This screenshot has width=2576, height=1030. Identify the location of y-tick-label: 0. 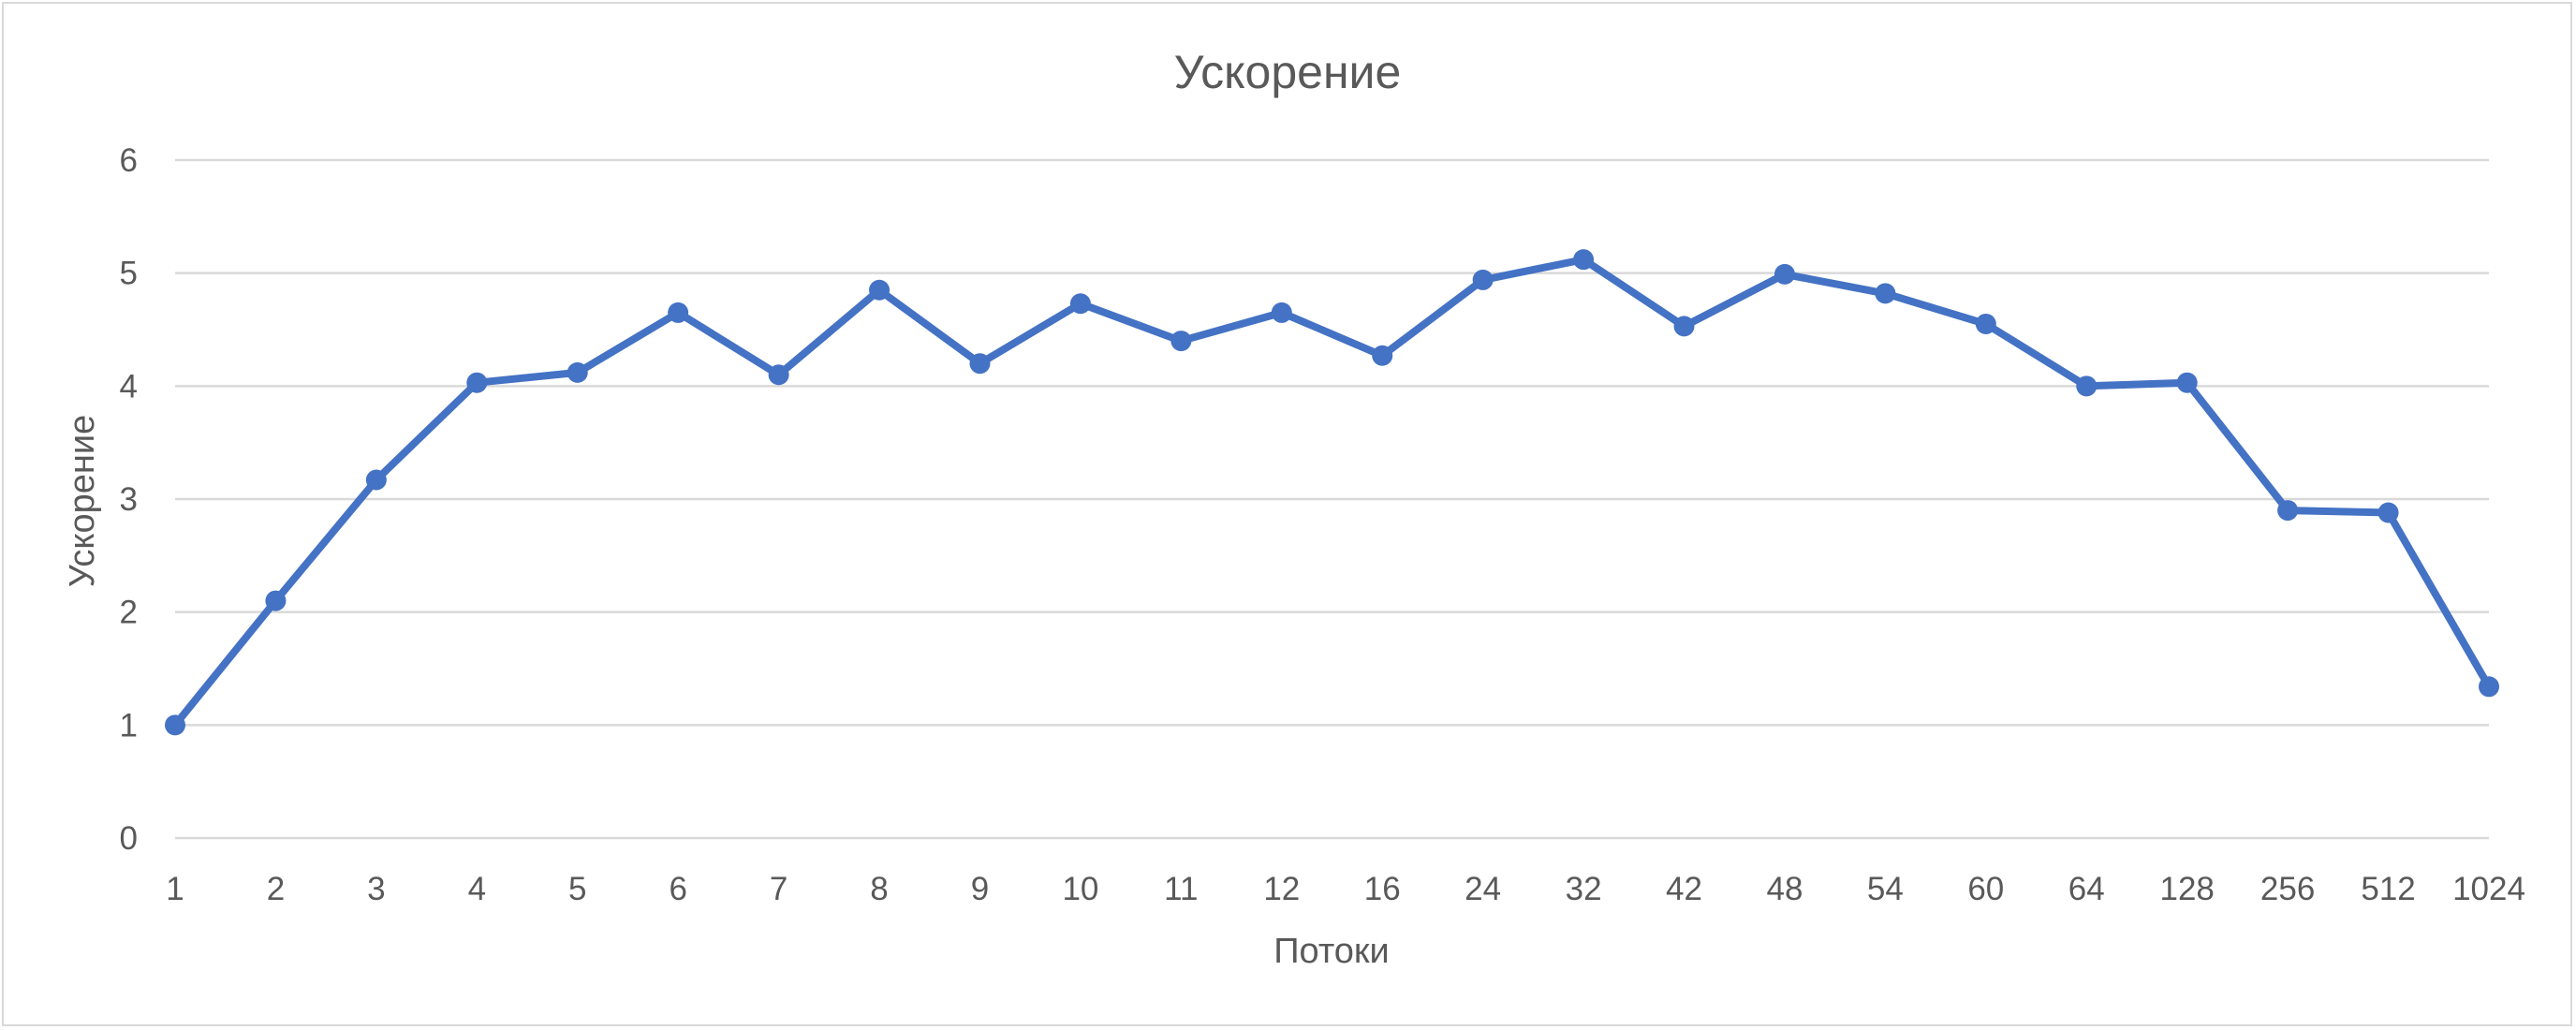
(129, 838).